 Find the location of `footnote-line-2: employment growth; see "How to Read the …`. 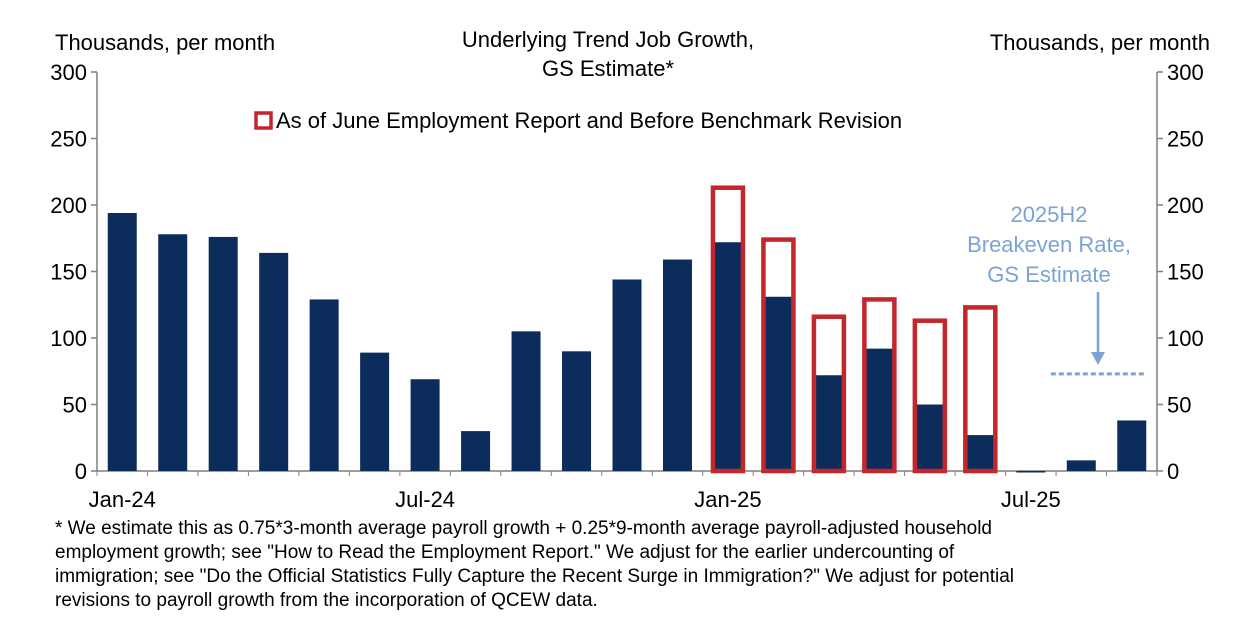

footnote-line-2: employment growth; see "How to Read the … is located at coordinates (505, 552).